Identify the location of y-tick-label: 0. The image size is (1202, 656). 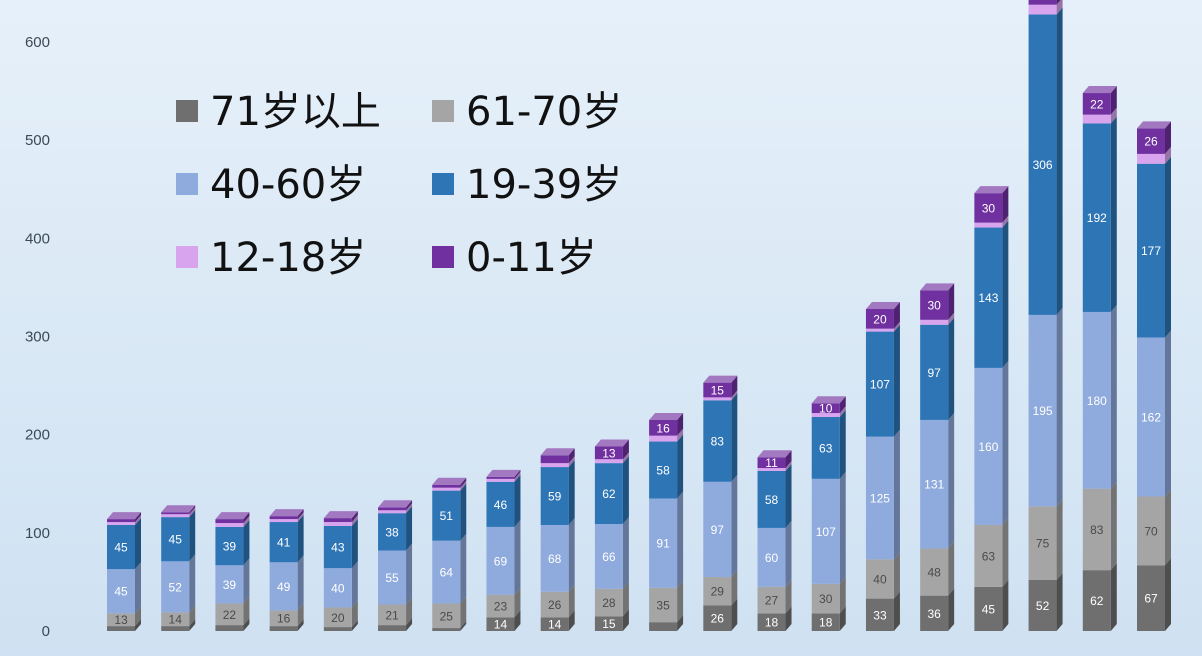
(46, 631).